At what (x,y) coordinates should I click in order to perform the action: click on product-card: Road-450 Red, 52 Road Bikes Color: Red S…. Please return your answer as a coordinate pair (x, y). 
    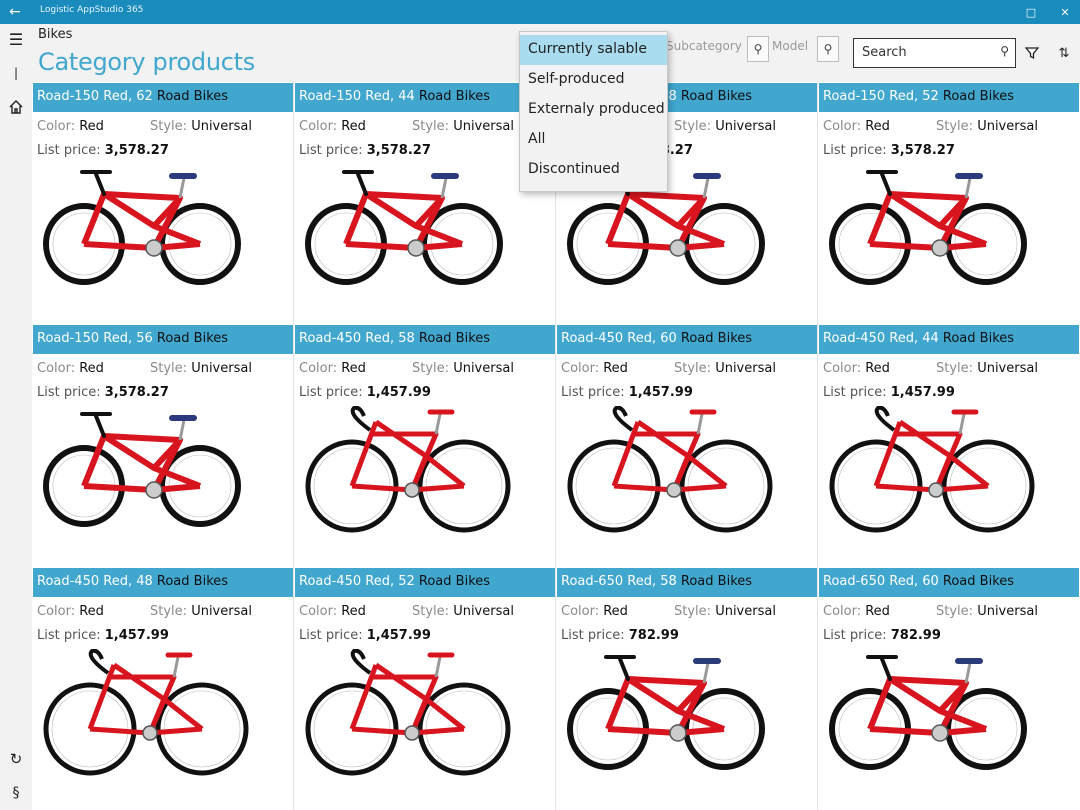
    Looking at the image, I should click on (424, 688).